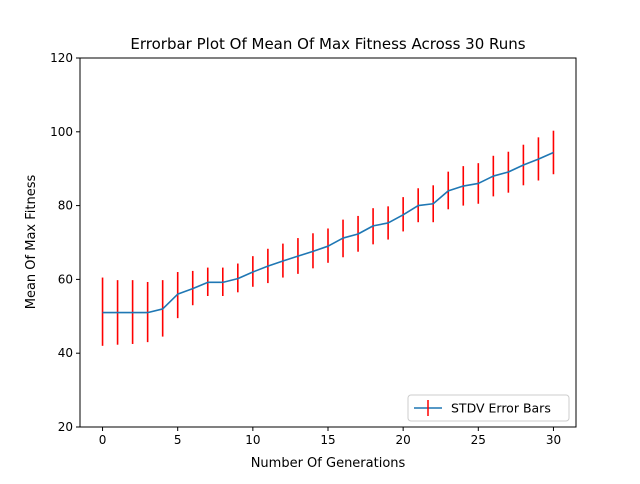 Image resolution: width=640 pixels, height=484 pixels. What do you see at coordinates (553, 440) in the screenshot?
I see `x-tick-label: 30` at bounding box center [553, 440].